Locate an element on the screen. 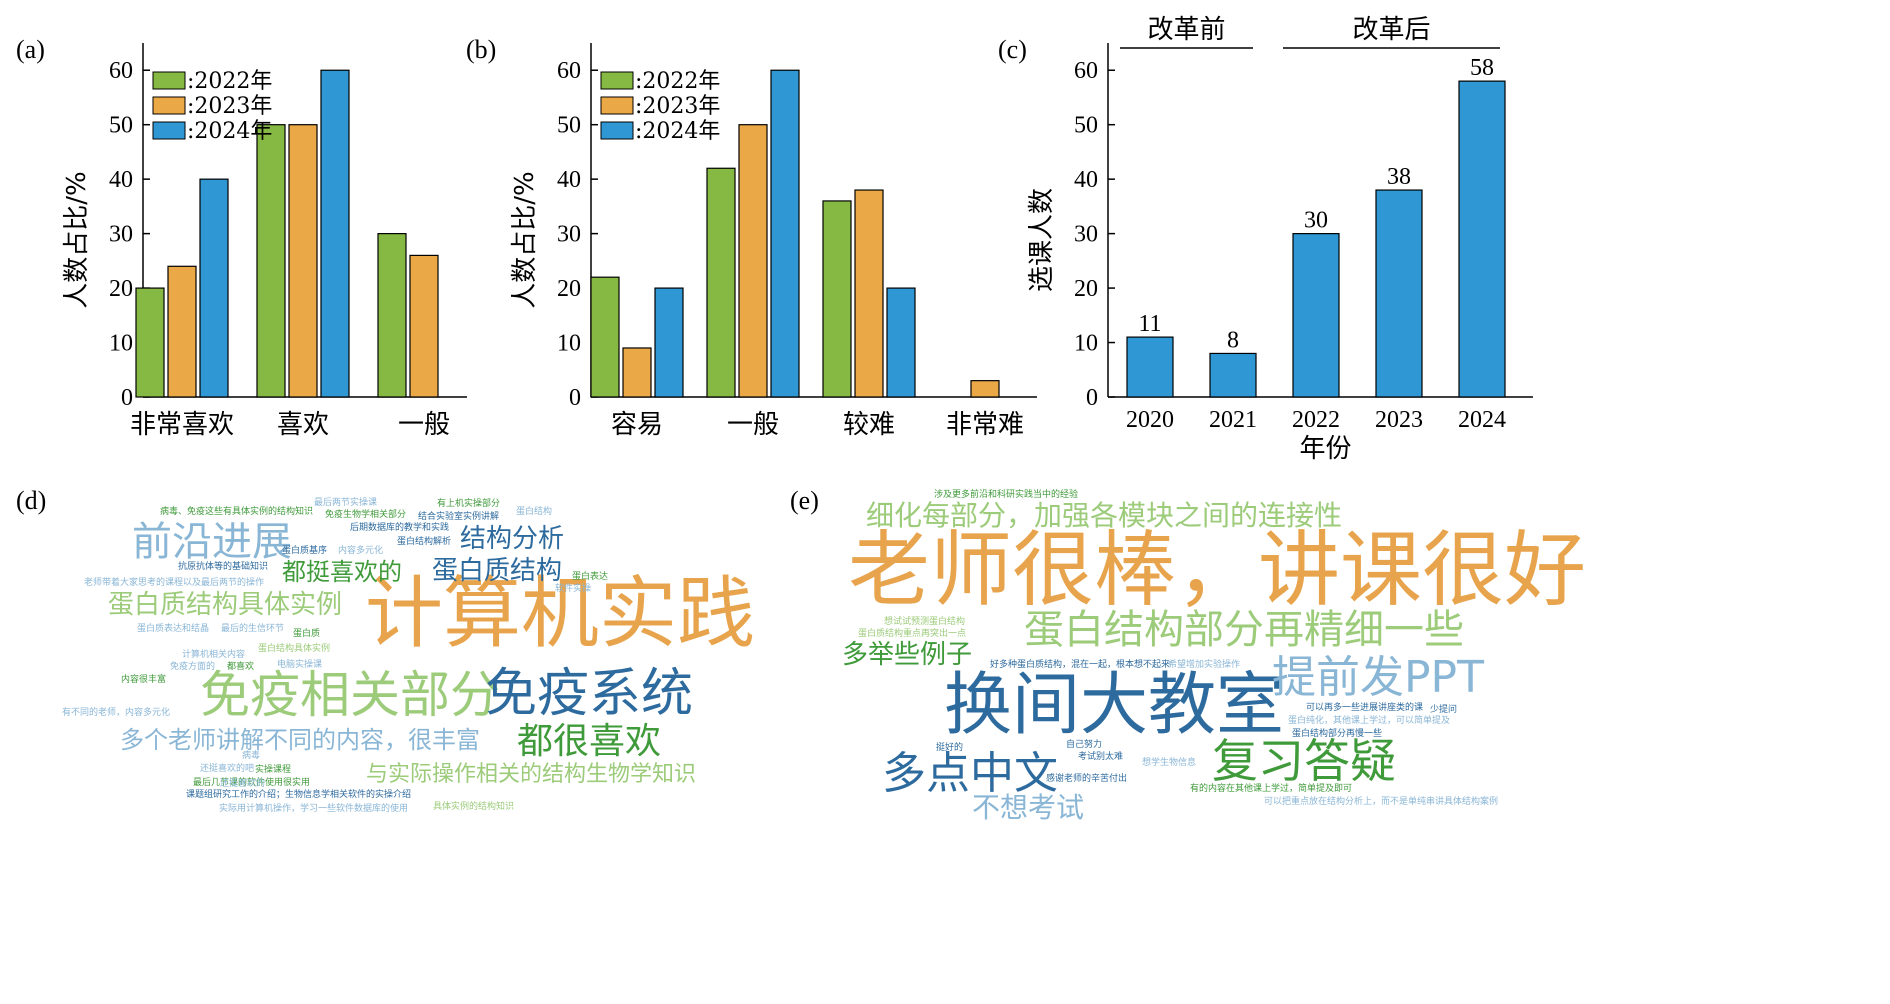 Image resolution: width=1890 pixels, height=1004 pixels. wordcloud-word: 计算机相关内容 is located at coordinates (214, 655).